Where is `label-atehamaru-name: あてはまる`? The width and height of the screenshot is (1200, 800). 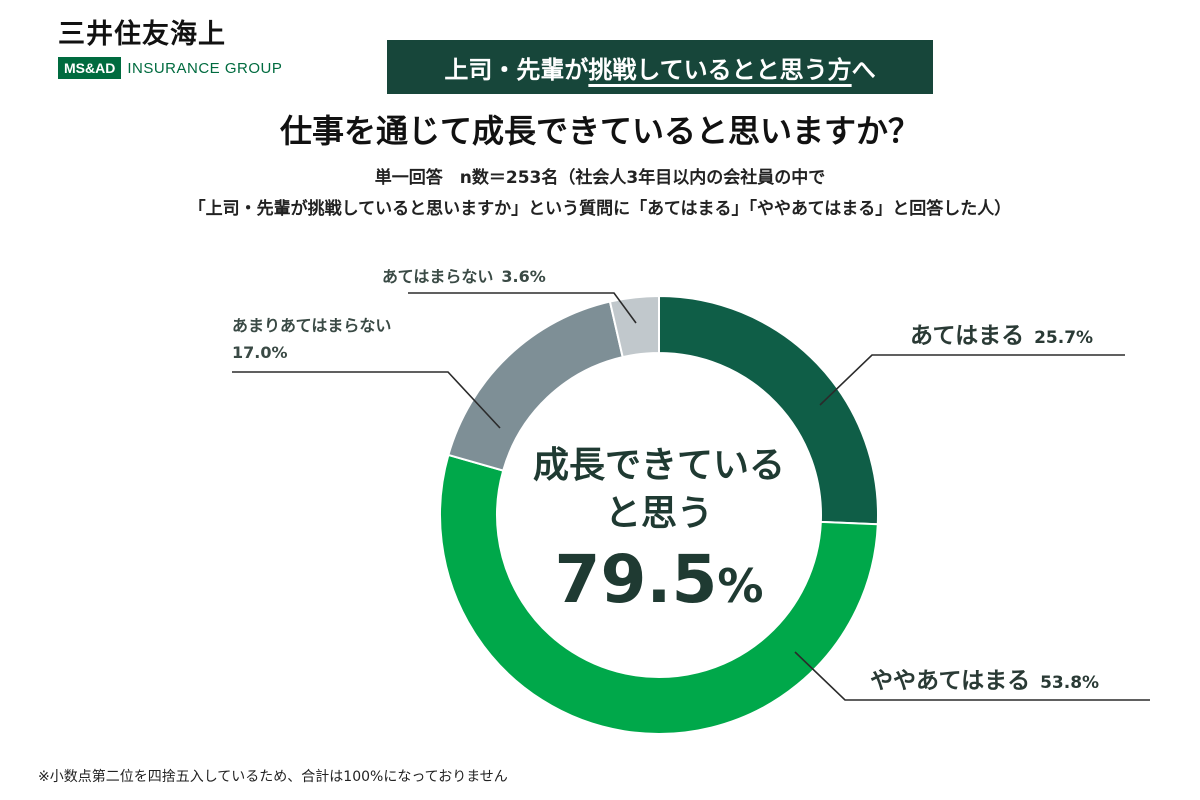 label-atehamaru-name: あてはまる is located at coordinates (967, 336).